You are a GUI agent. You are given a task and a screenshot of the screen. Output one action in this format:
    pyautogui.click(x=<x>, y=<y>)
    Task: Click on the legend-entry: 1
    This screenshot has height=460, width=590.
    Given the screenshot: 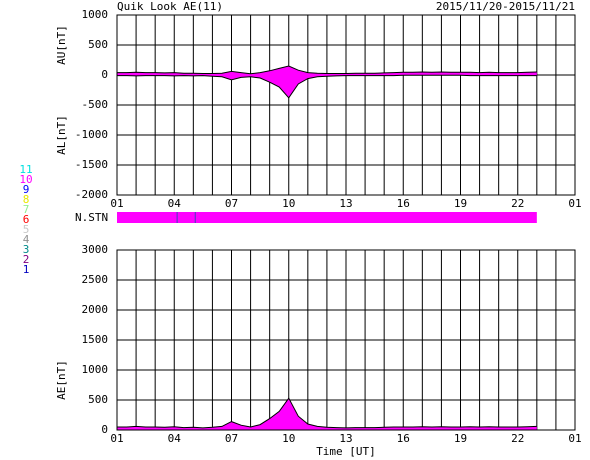 What is the action you would take?
    pyautogui.click(x=26, y=269)
    